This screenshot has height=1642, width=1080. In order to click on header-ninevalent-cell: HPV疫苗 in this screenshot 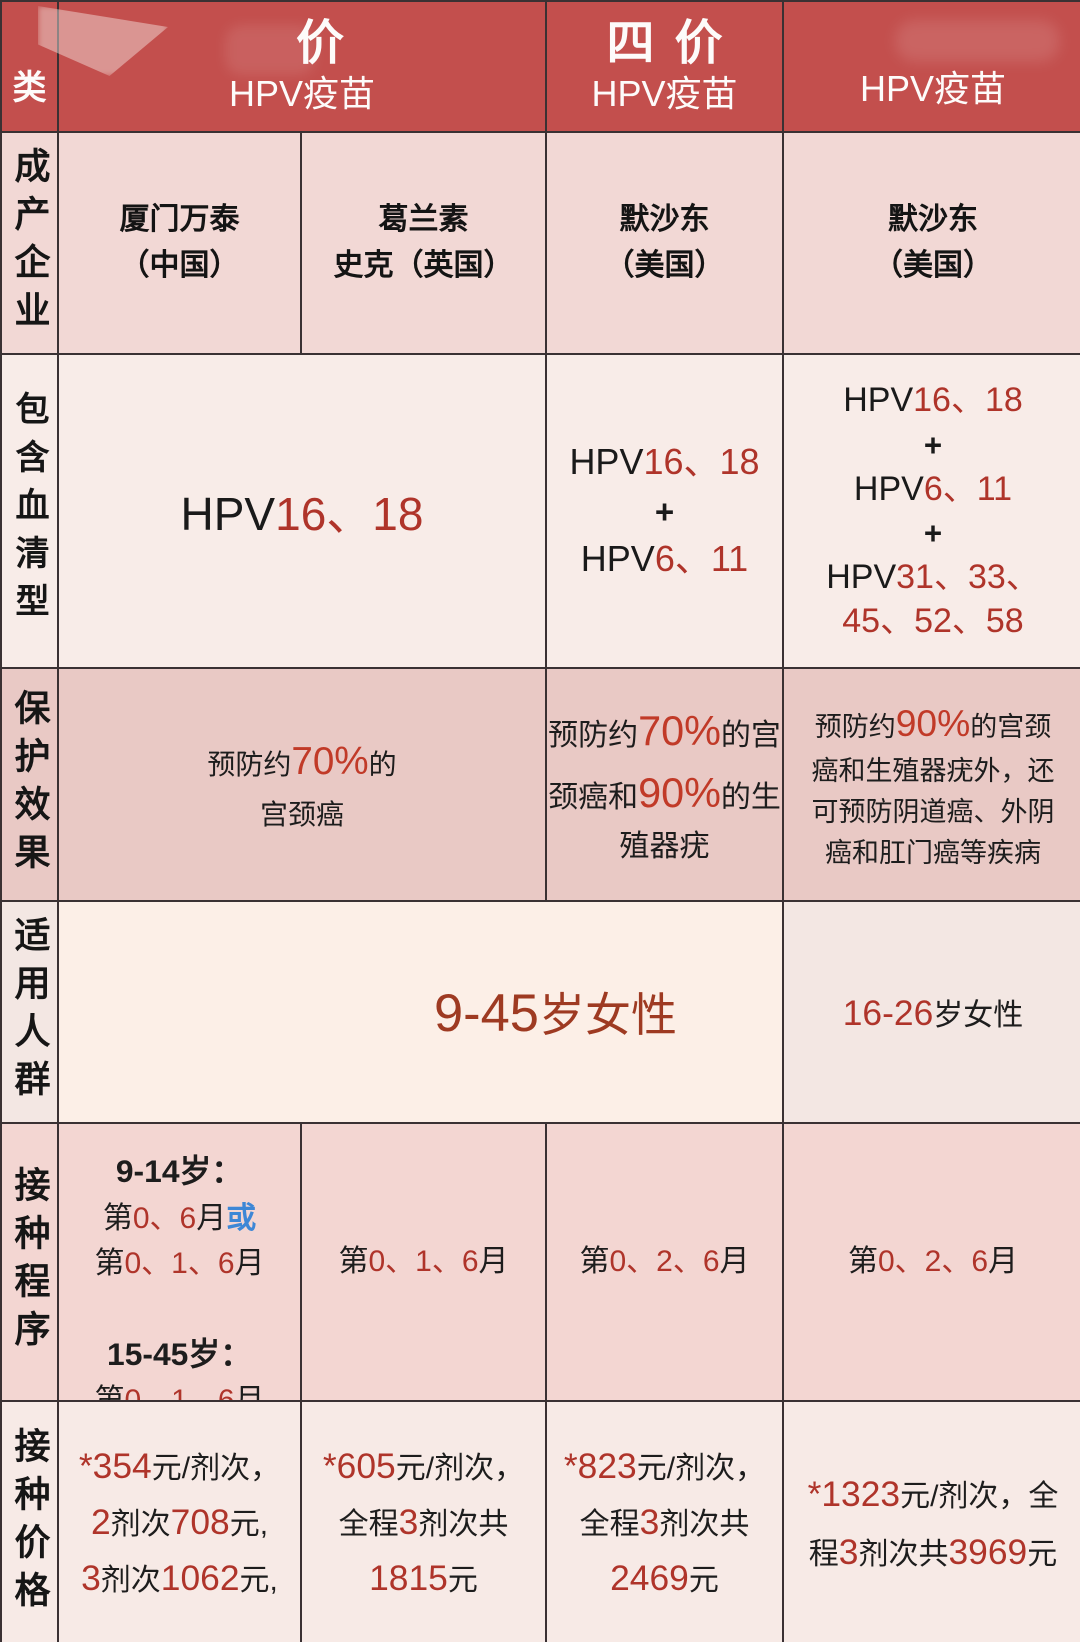, I will do `click(932, 67)`.